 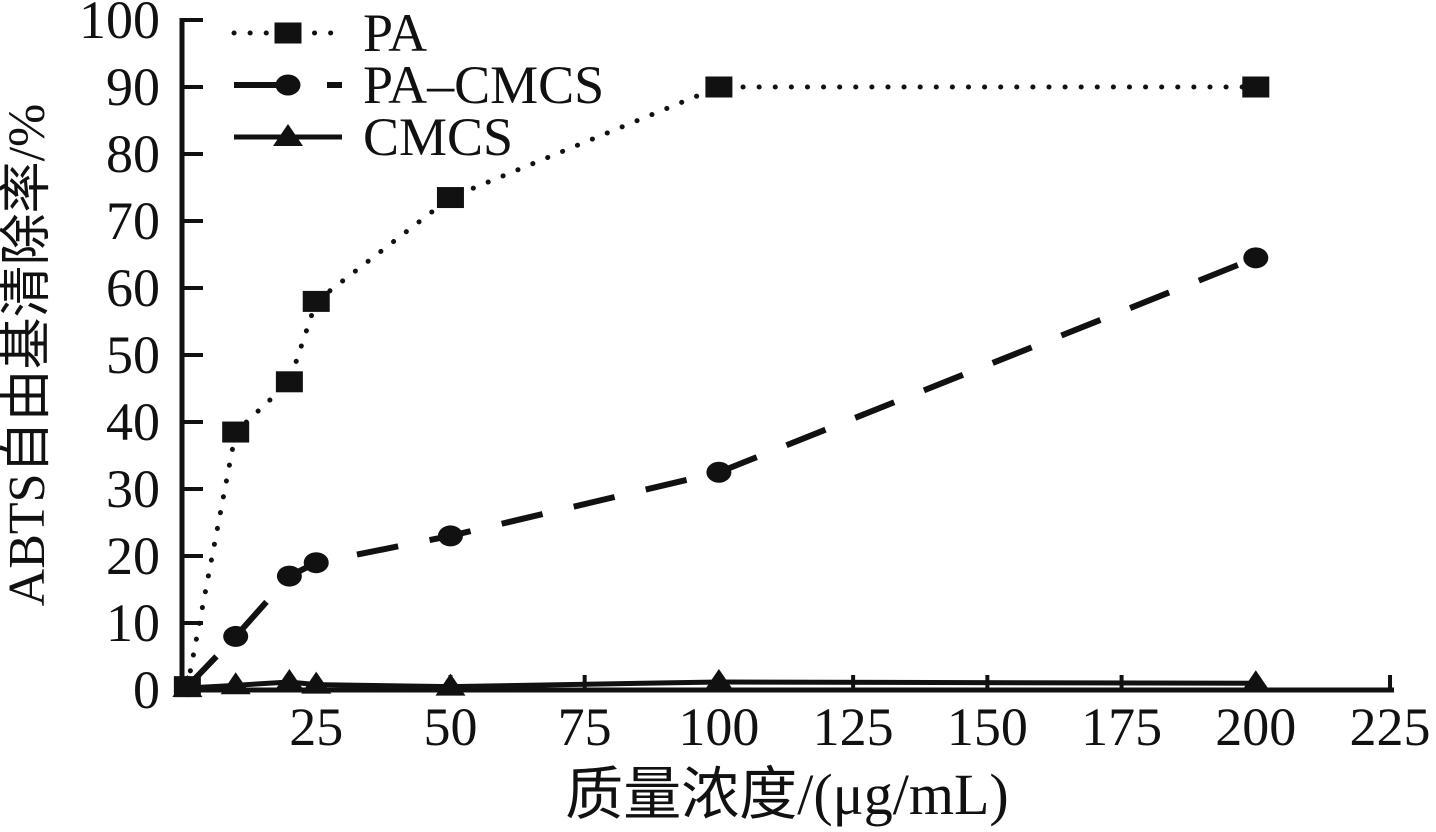 What do you see at coordinates (395, 33) in the screenshot?
I see `legend-label: PA` at bounding box center [395, 33].